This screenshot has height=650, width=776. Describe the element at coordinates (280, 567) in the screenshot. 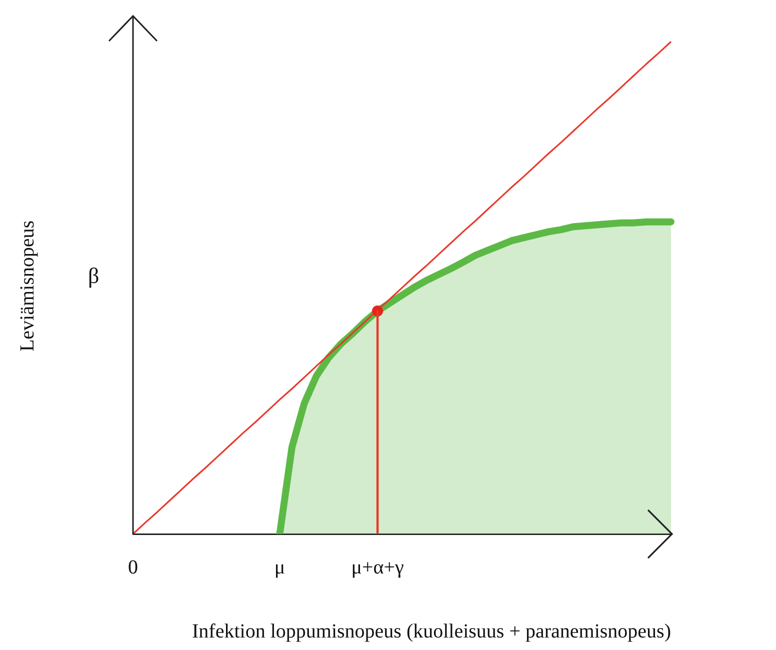

I see `x-tick-label: μ` at that location.